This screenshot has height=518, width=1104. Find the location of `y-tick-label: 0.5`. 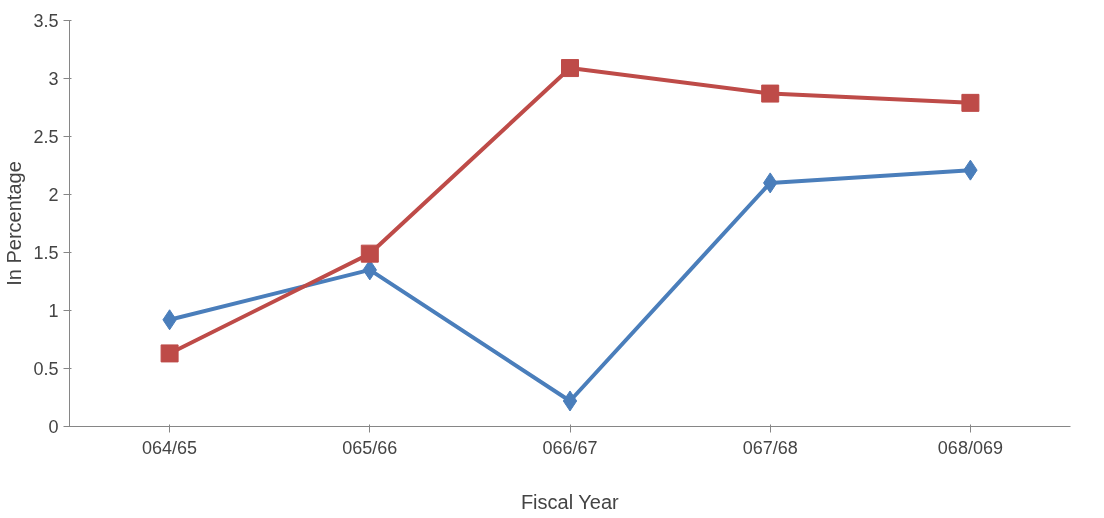

y-tick-label: 0.5 is located at coordinates (46, 369).